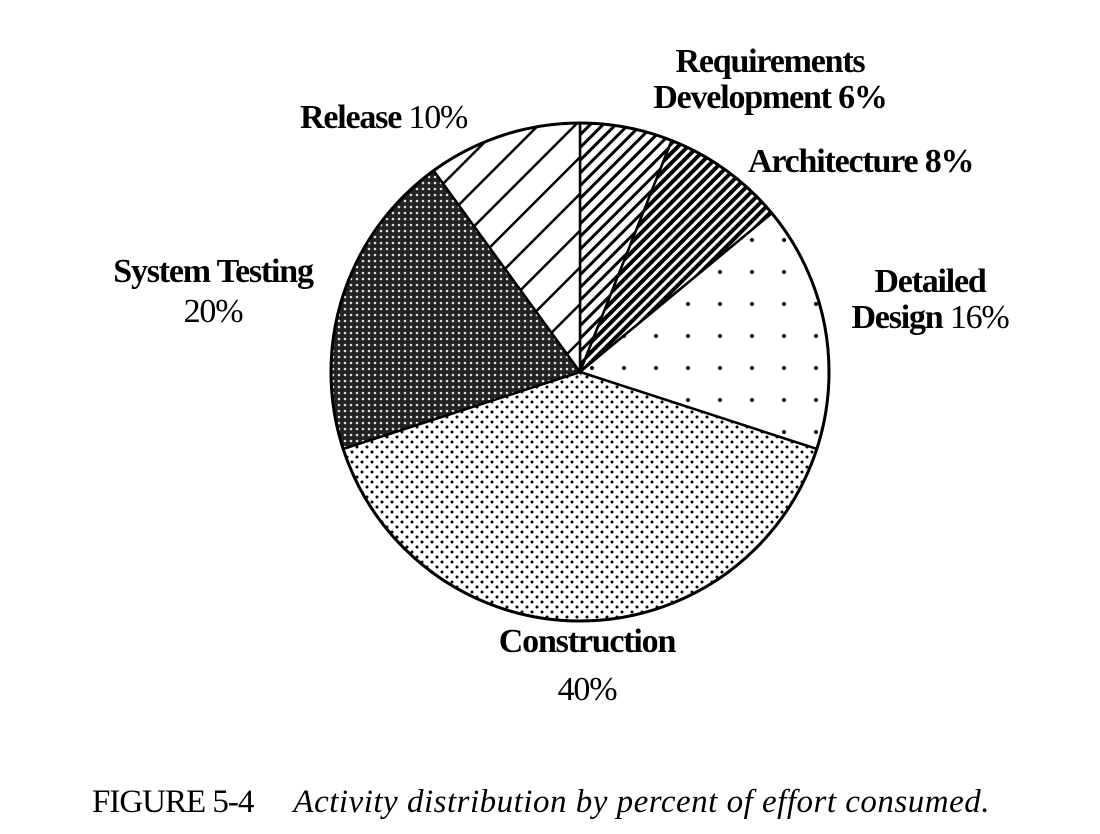 This screenshot has width=1100, height=834. I want to click on label-percent: 10%, so click(438, 117).